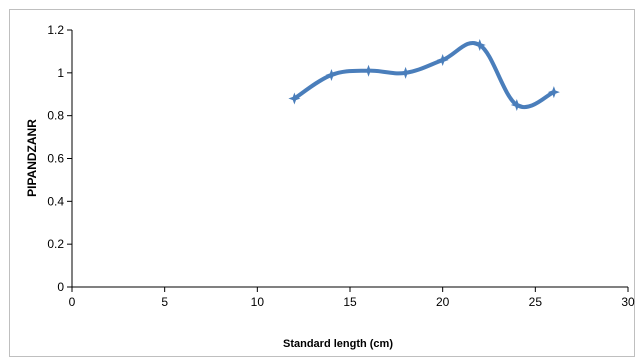 This screenshot has width=643, height=360. Describe the element at coordinates (55, 201) in the screenshot. I see `y-tick-label: 0.4` at that location.